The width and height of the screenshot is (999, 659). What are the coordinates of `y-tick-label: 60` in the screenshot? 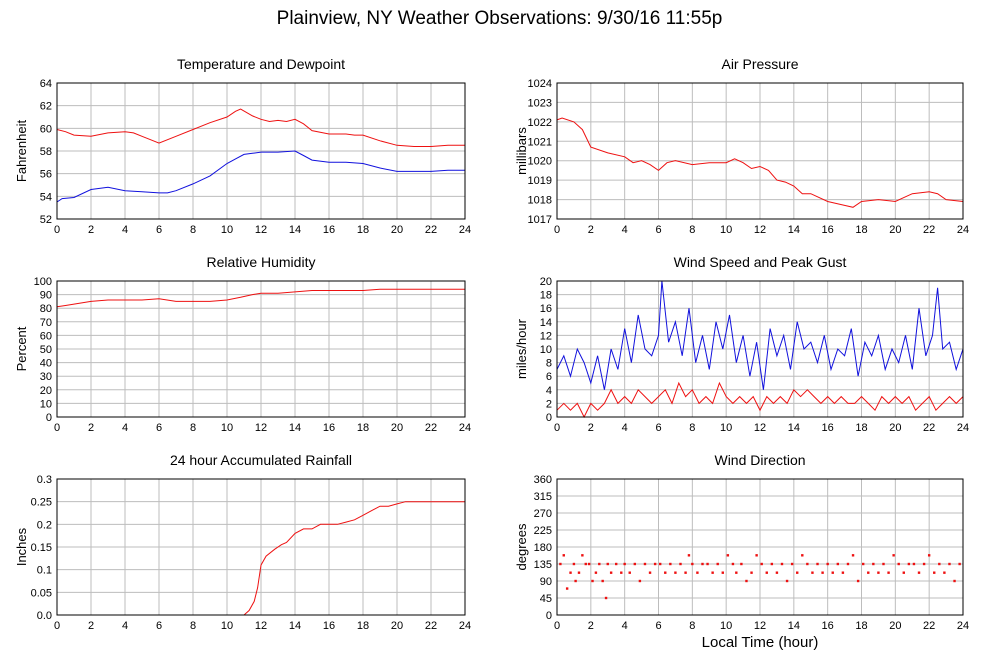 It's located at (46, 336).